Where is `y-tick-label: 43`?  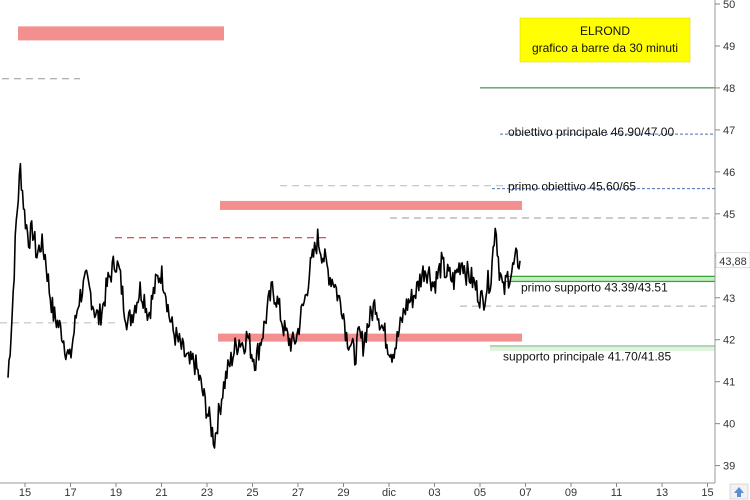 y-tick-label: 43 is located at coordinates (729, 299).